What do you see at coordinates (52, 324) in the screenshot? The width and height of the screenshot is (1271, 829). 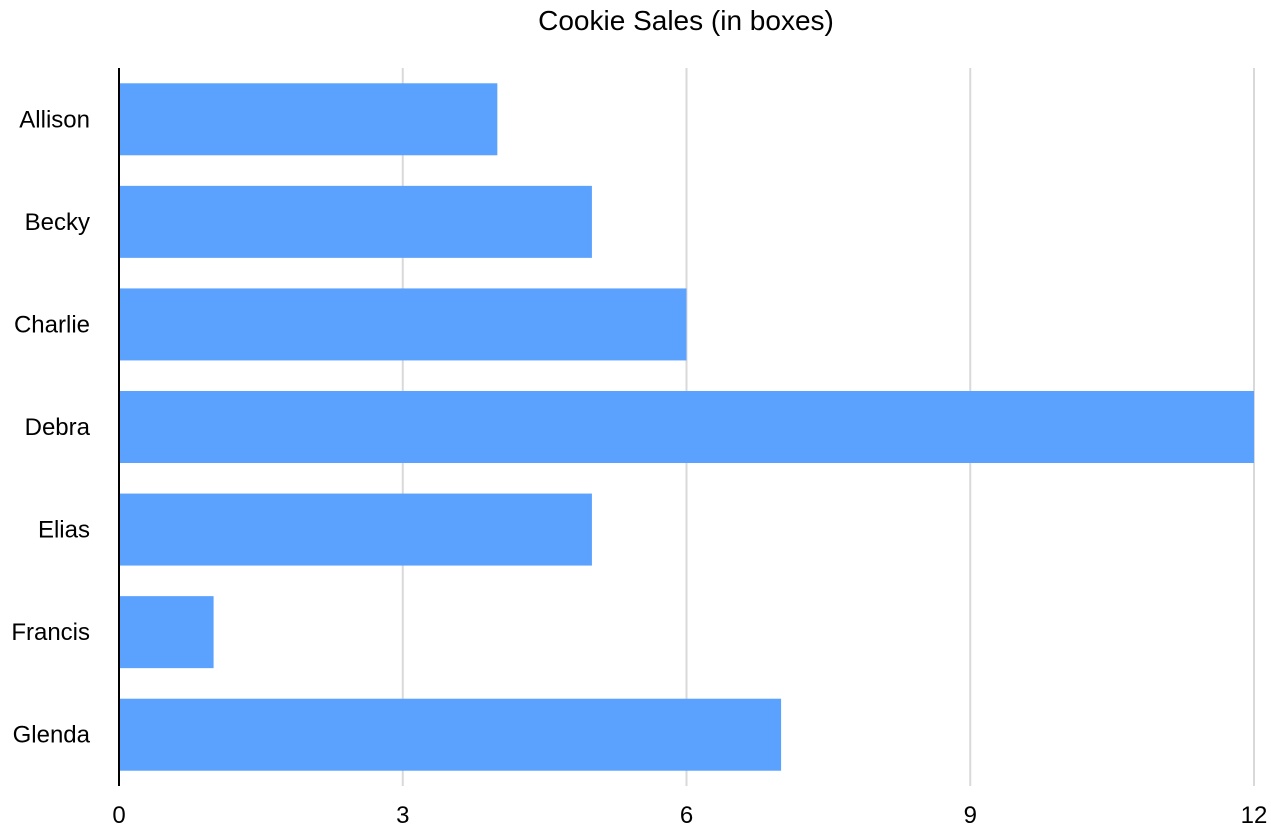 I see `category-label-charlie: Charlie` at bounding box center [52, 324].